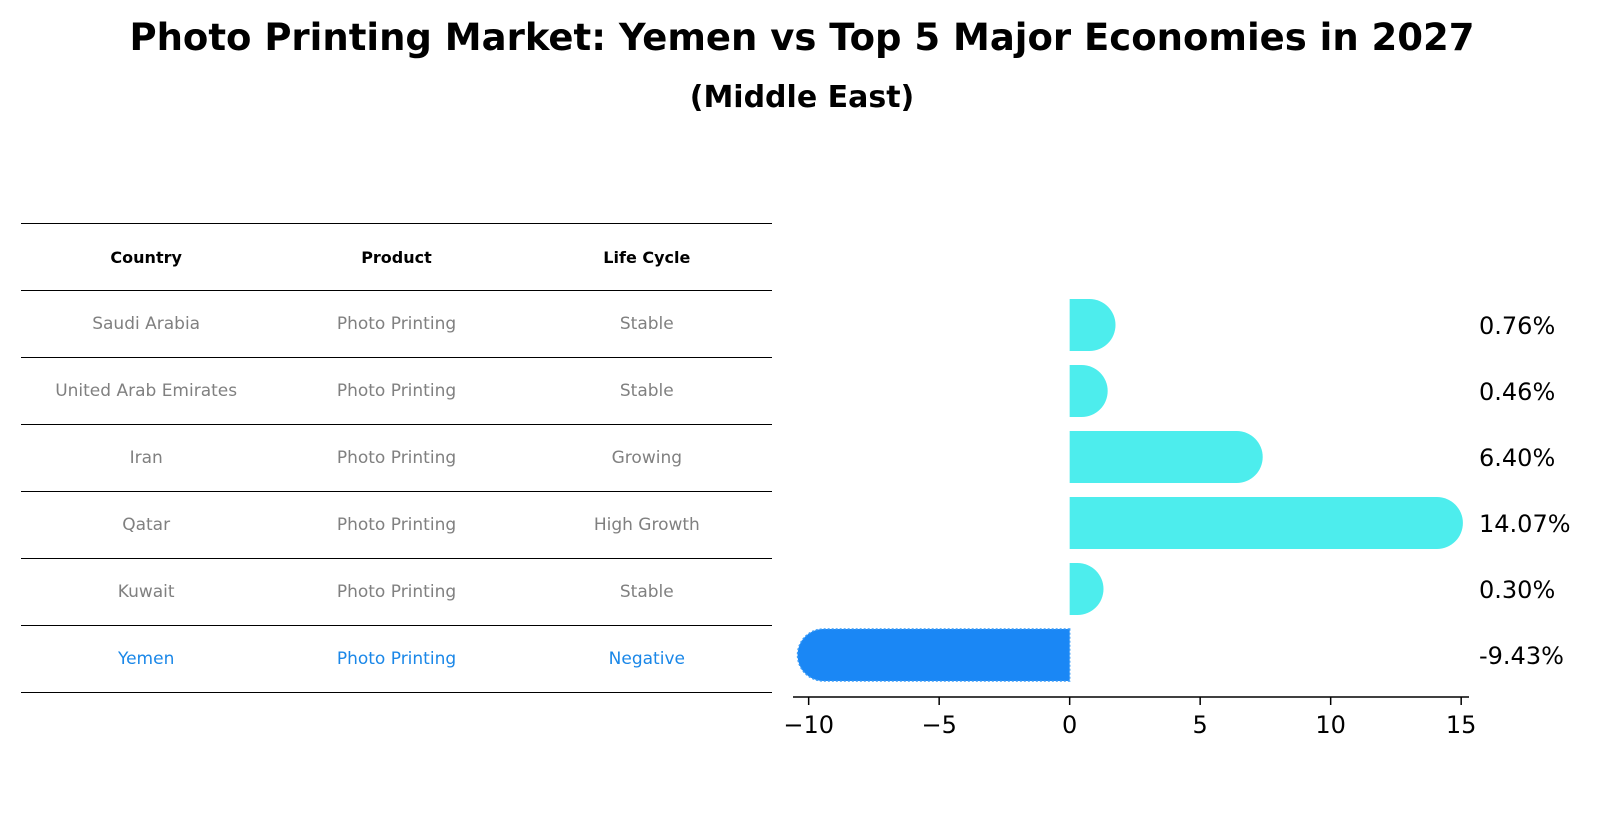 Image resolution: width=1604 pixels, height=823 pixels. I want to click on table-row: Qatar Photo Printing High Growth, so click(396, 525).